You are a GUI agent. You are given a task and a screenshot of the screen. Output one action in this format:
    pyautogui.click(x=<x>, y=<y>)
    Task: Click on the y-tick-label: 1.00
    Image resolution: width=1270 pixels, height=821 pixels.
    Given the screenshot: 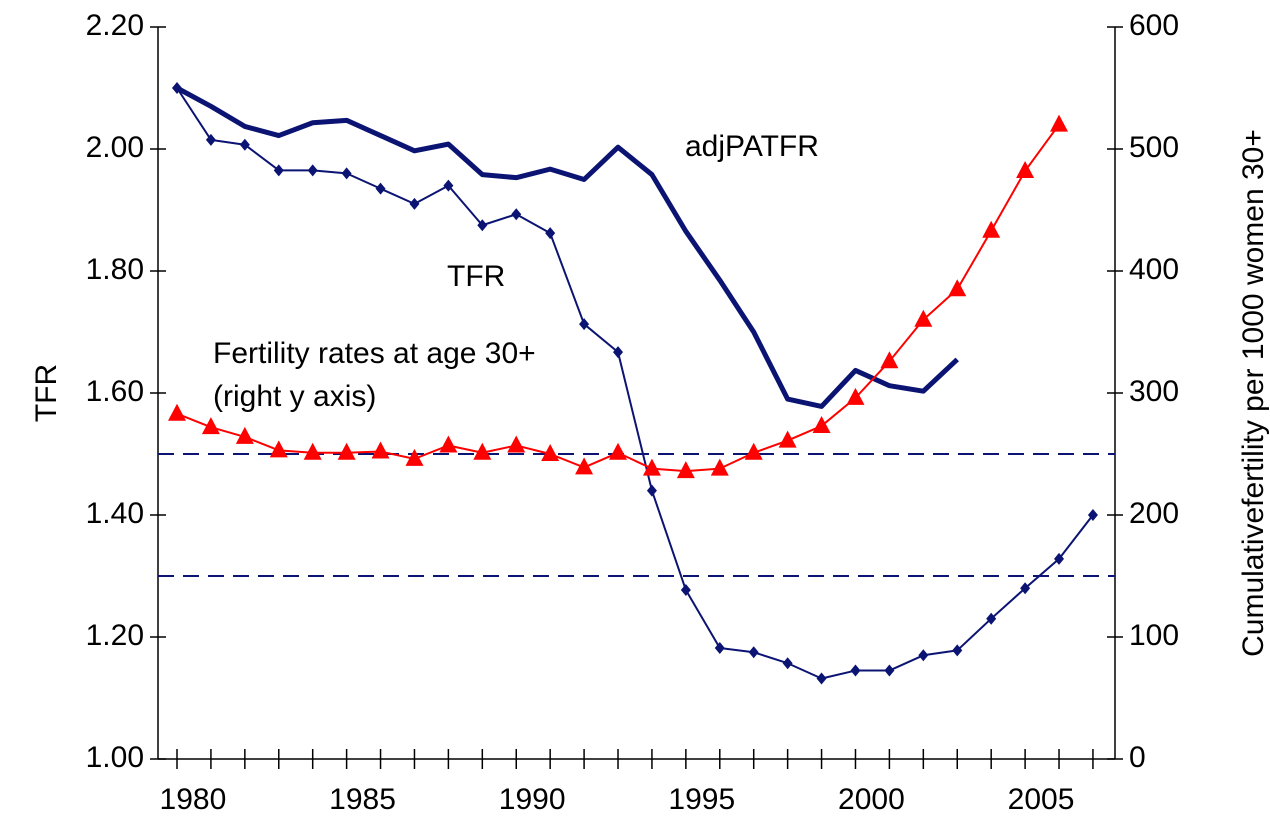 What is the action you would take?
    pyautogui.click(x=115, y=757)
    